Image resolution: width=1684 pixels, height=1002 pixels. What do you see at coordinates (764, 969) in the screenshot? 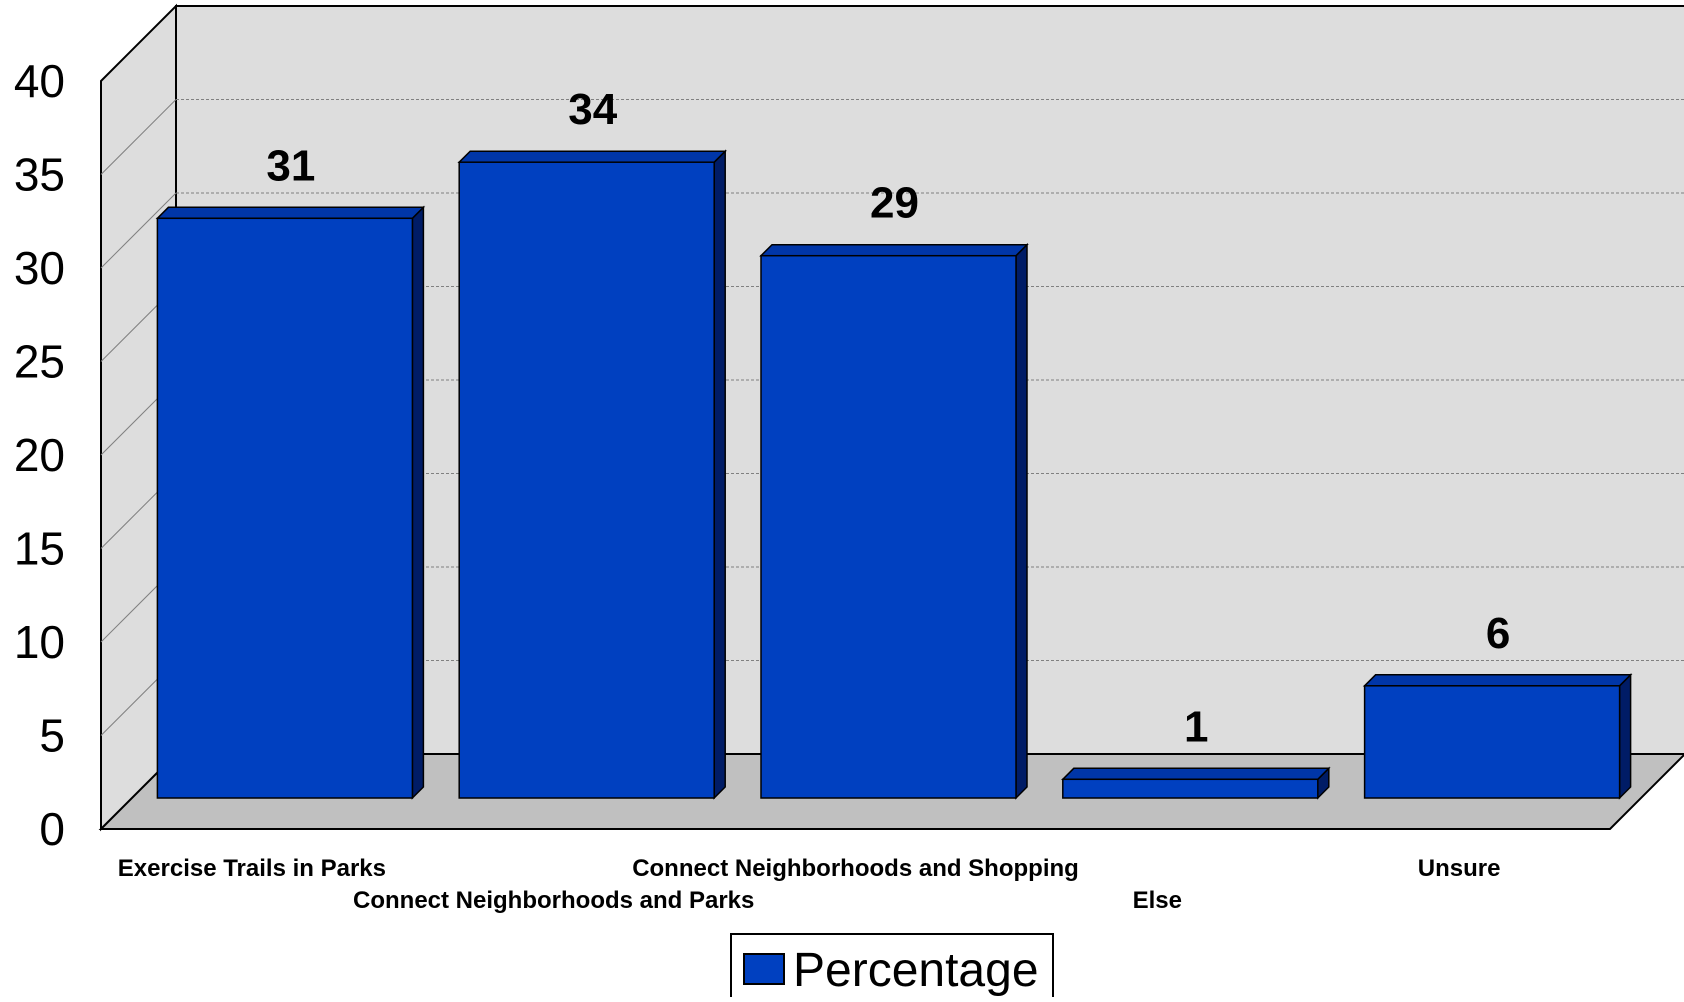
I see `legend-swatch` at bounding box center [764, 969].